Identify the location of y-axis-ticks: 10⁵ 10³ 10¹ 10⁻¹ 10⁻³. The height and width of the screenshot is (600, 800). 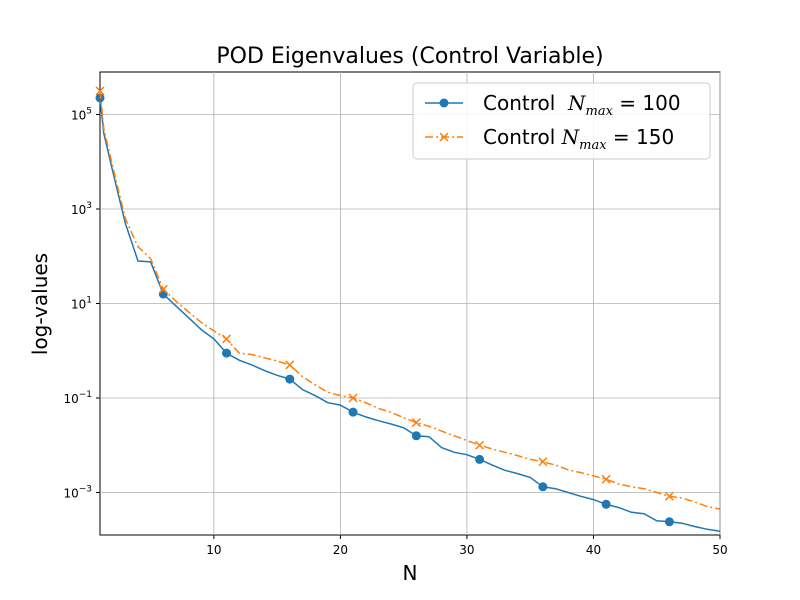
(81, 303).